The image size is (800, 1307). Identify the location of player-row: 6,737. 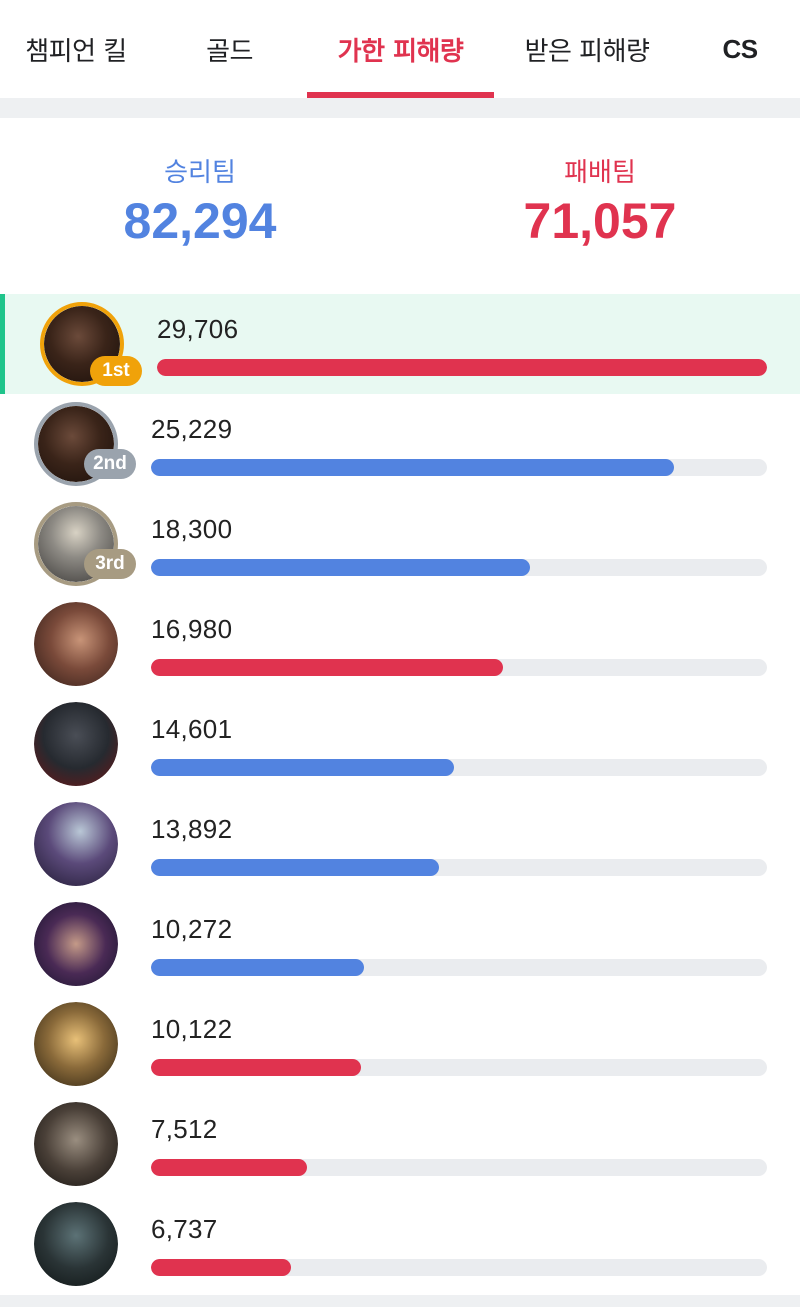
(400, 1244).